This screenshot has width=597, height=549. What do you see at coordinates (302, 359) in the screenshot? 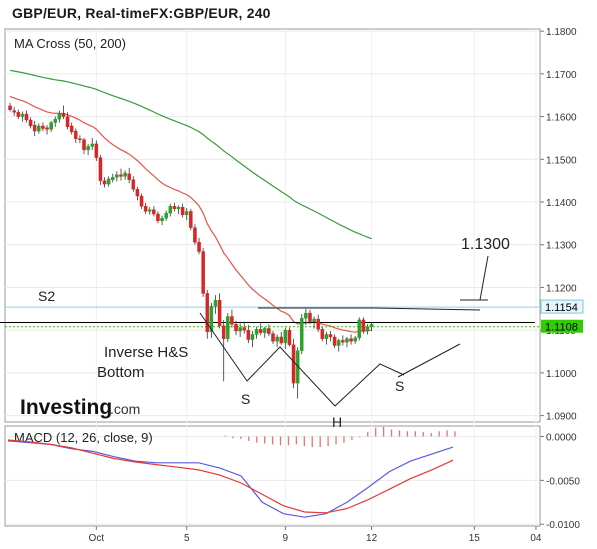
I see `head-shoulders-outline` at bounding box center [302, 359].